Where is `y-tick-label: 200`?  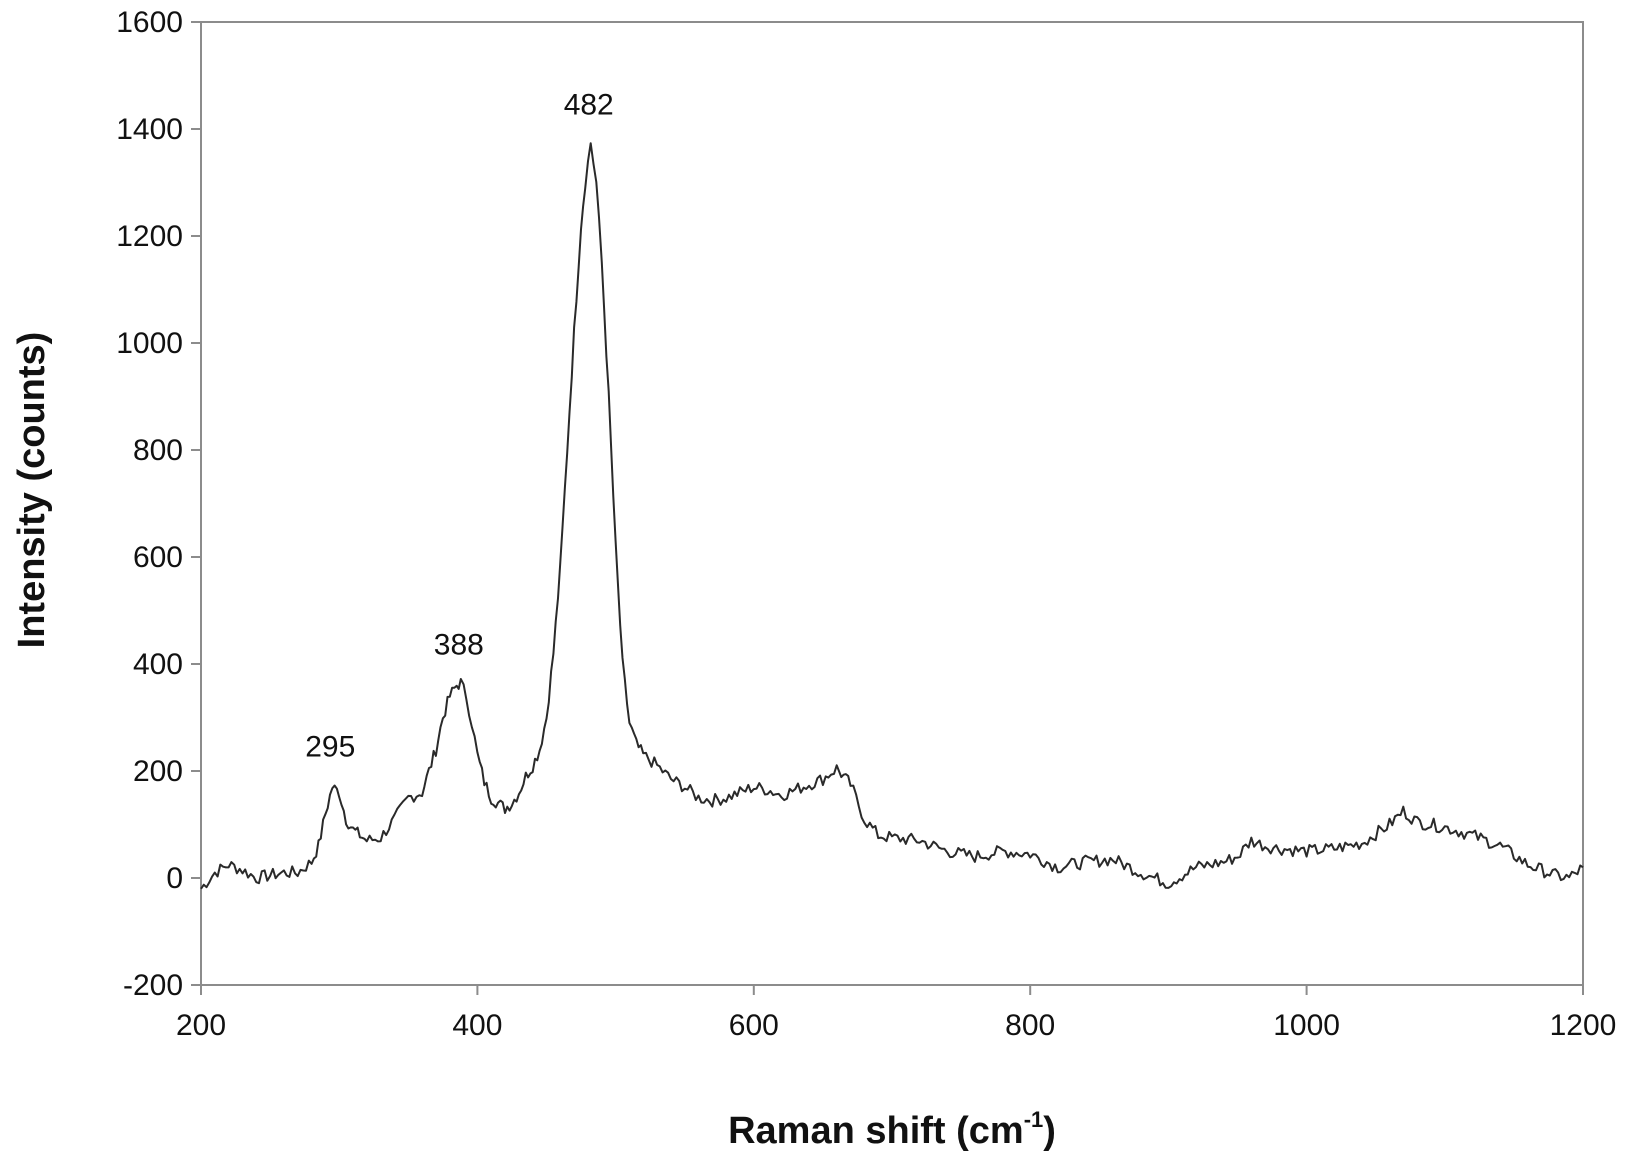 y-tick-label: 200 is located at coordinates (158, 771).